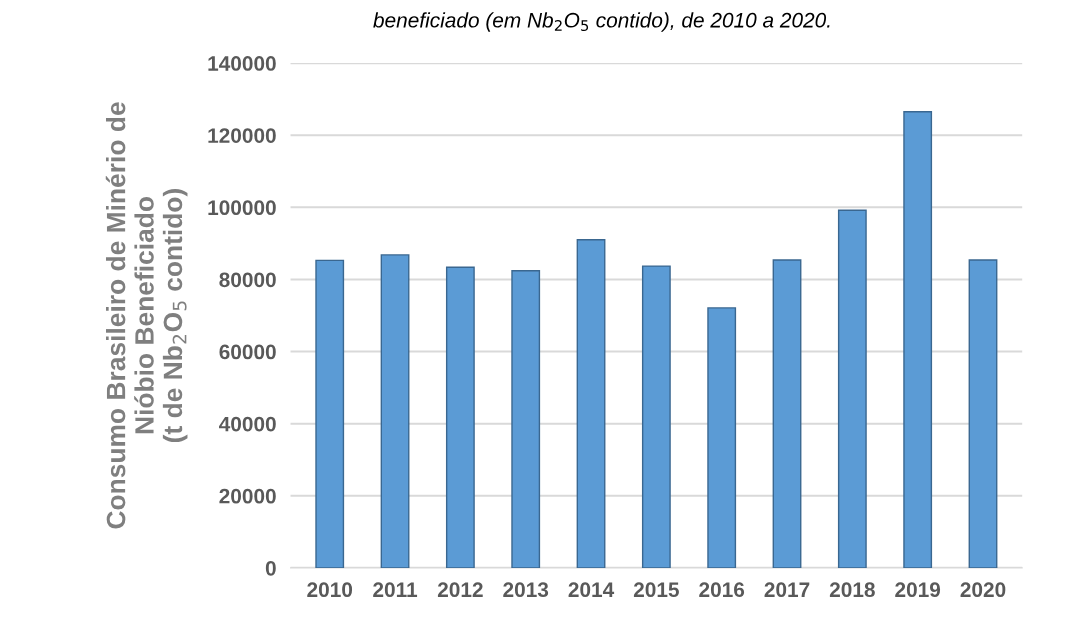 The image size is (1076, 631). Describe the element at coordinates (601, 22) in the screenshot. I see `chart-title: beneficiado (em Nb$_{2}$O$_{5}$ contido), de 2010 a 2020.` at that location.